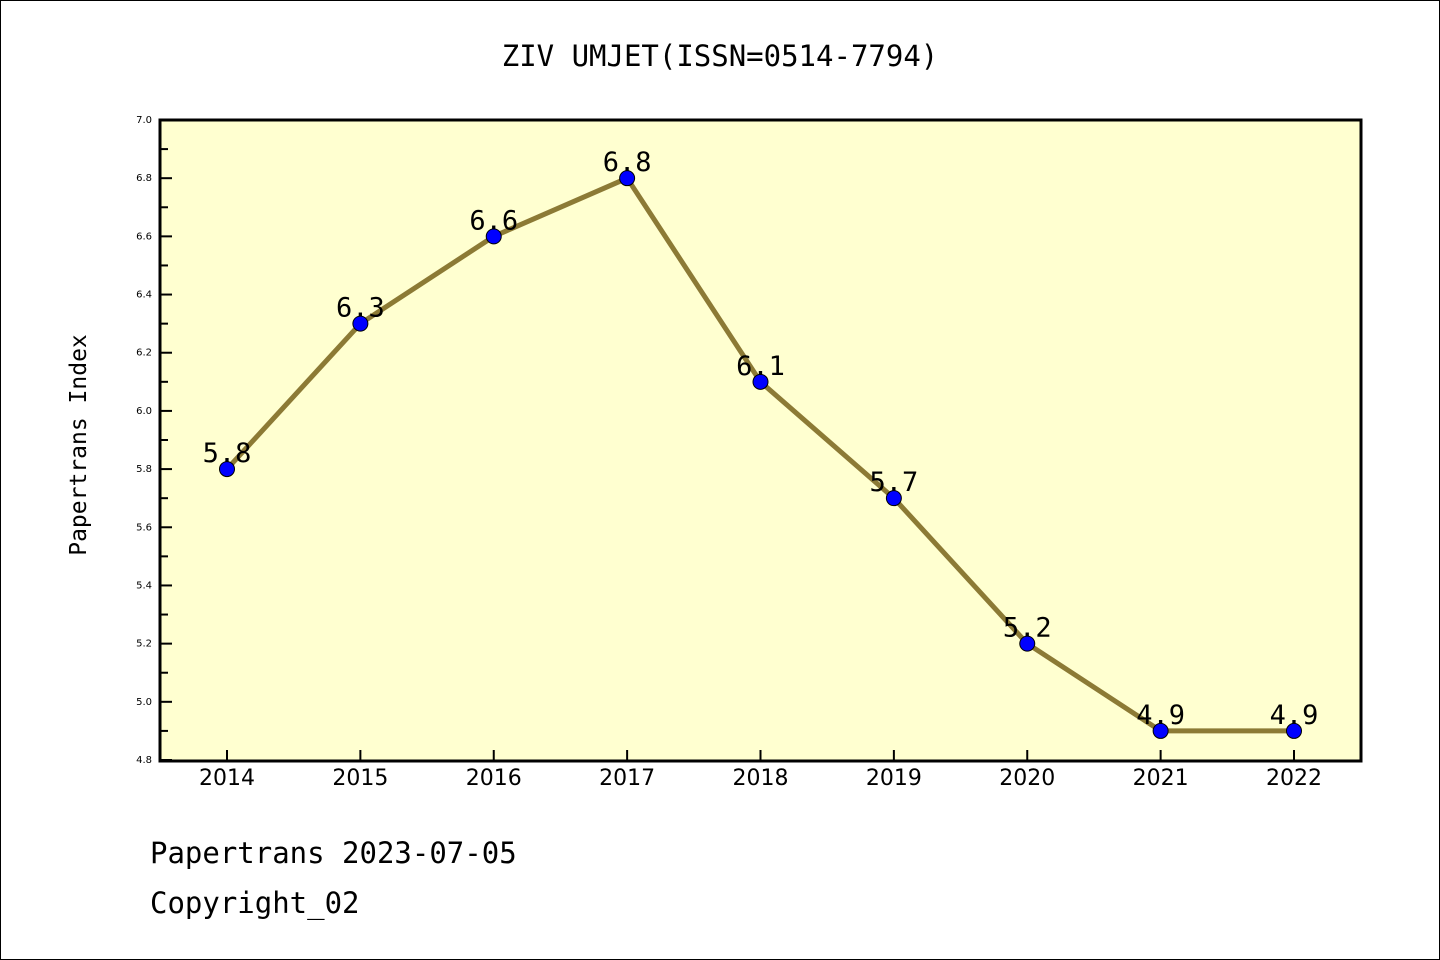  Describe the element at coordinates (255, 903) in the screenshot. I see `footer-copyright: Copyright_02` at that location.